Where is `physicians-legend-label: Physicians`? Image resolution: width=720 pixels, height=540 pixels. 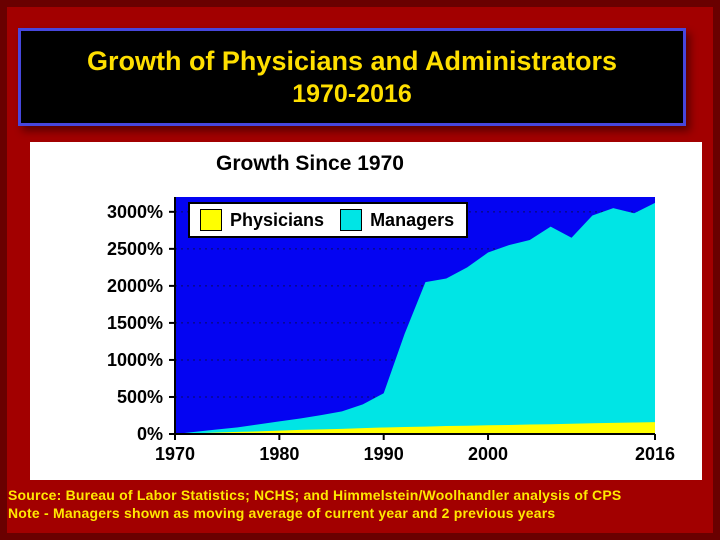
physicians-legend-label: Physicians is located at coordinates (277, 219).